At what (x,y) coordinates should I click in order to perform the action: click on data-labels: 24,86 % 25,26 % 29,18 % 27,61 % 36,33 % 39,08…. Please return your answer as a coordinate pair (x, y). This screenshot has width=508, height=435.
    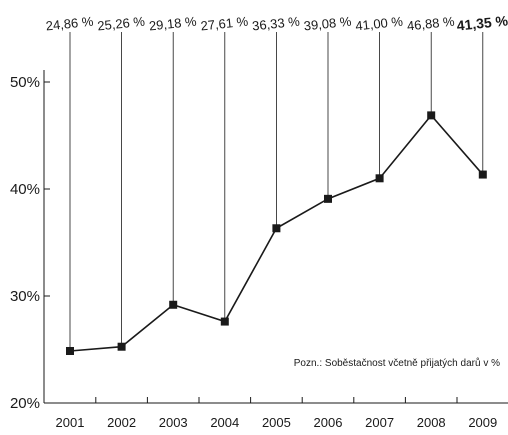
    Looking at the image, I should click on (276, 22).